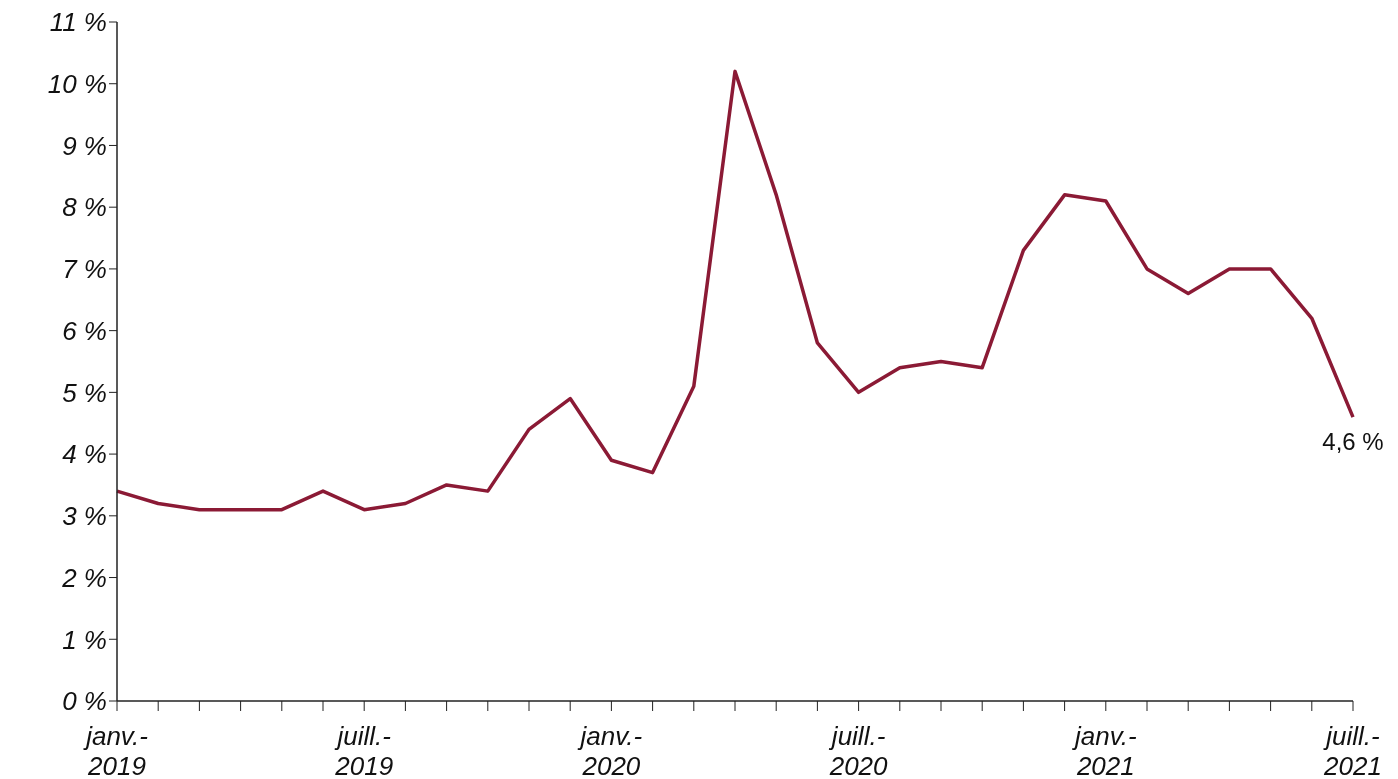  What do you see at coordinates (84, 577) in the screenshot?
I see `y-tick-label: 2 %` at bounding box center [84, 577].